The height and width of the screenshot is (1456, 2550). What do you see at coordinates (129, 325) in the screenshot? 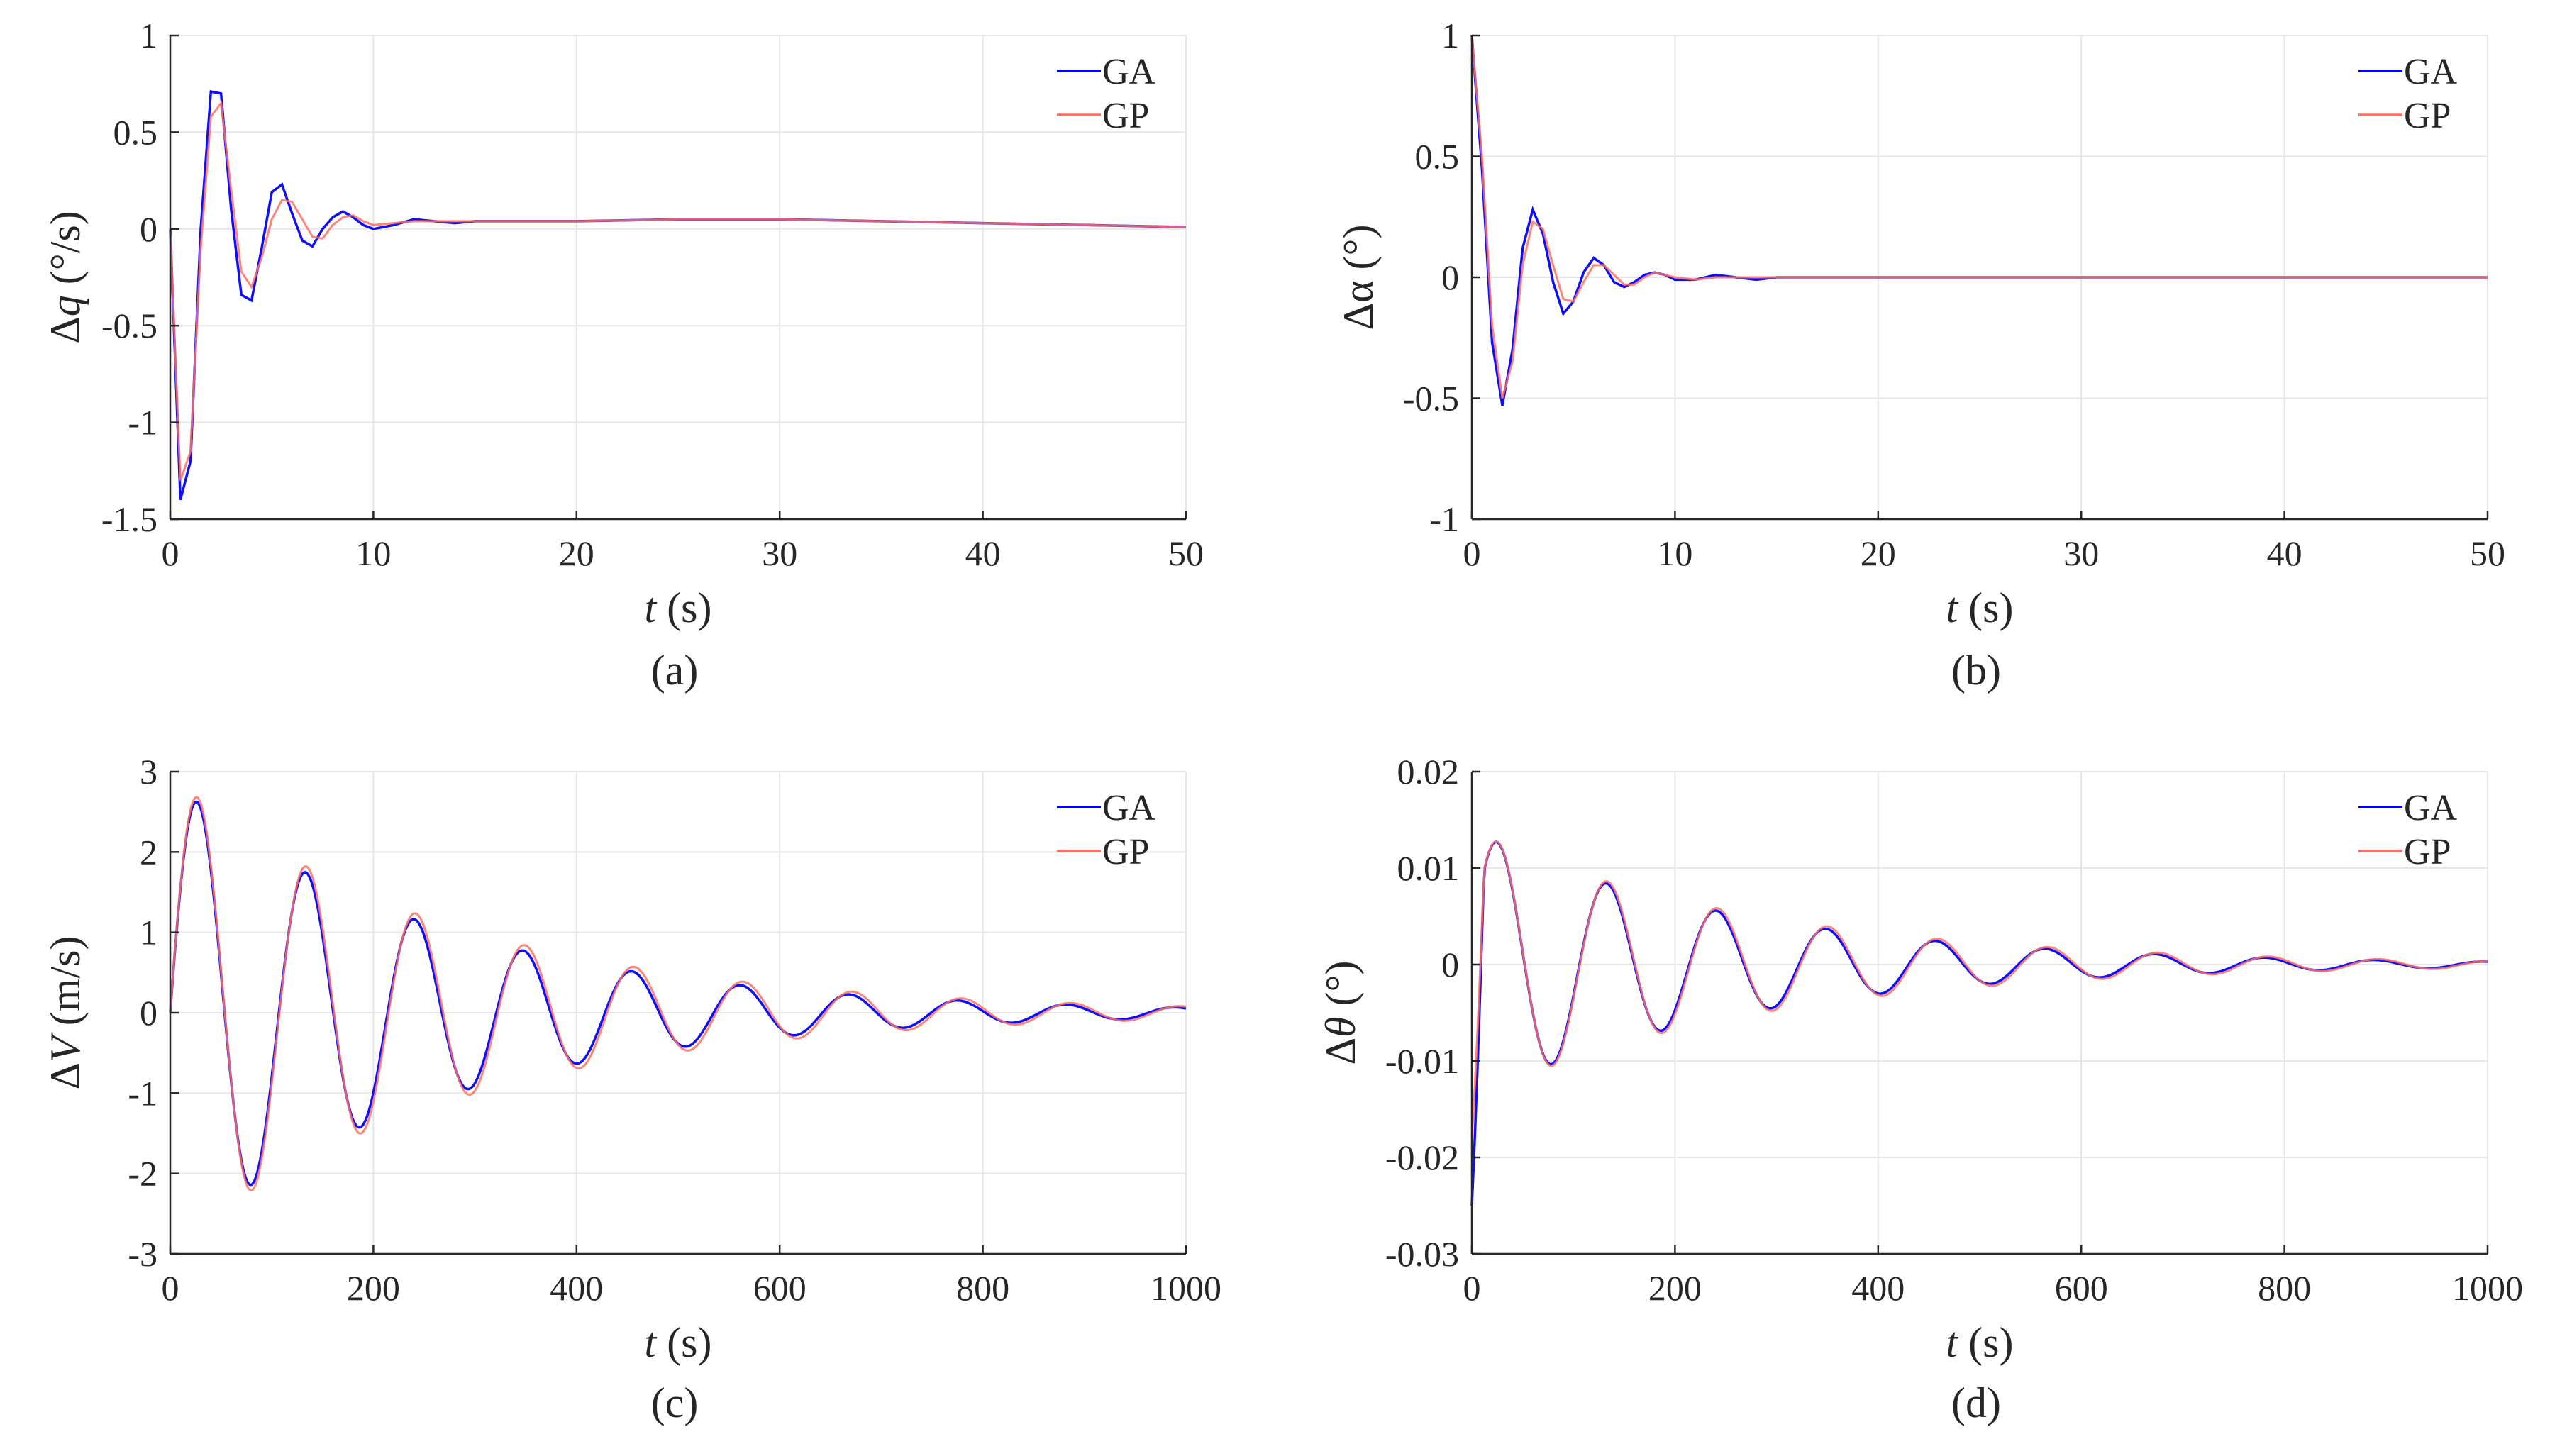
I see `y-tick-label: -0.5` at bounding box center [129, 325].